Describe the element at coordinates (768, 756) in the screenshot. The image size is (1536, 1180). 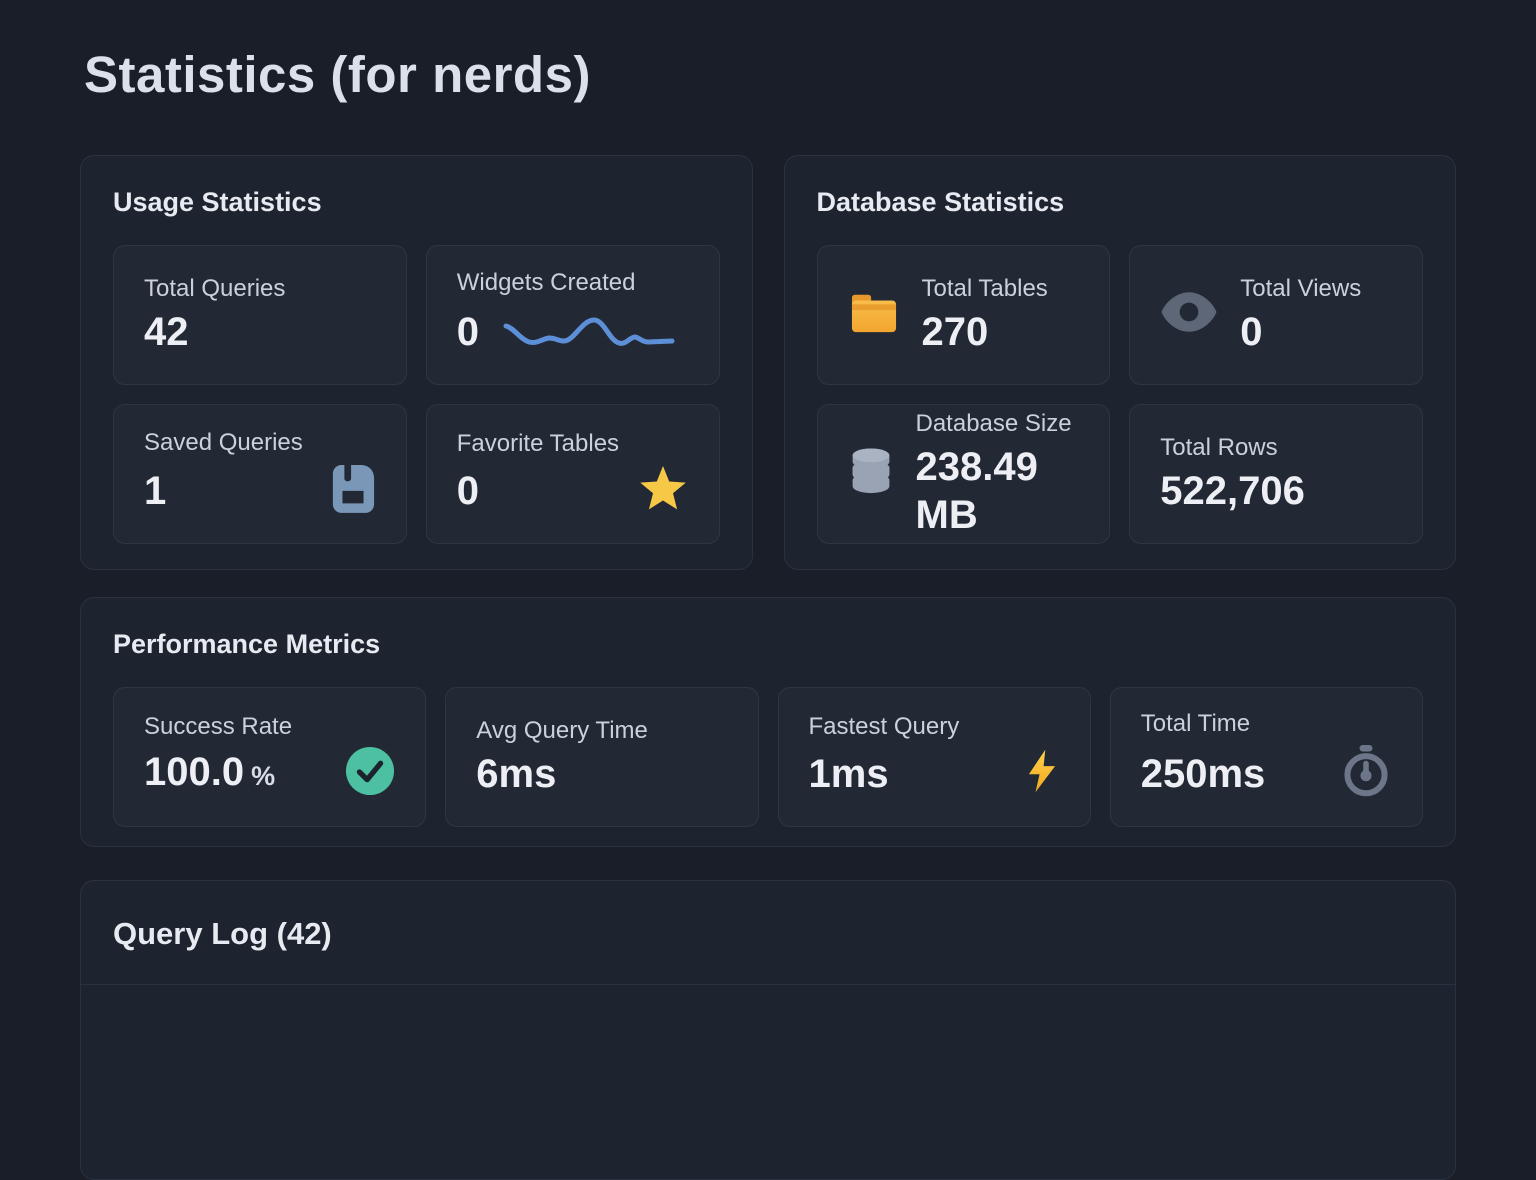
I see `performance-tiles: Success Rate 100.0% Avg Query Time 6ms F` at that location.